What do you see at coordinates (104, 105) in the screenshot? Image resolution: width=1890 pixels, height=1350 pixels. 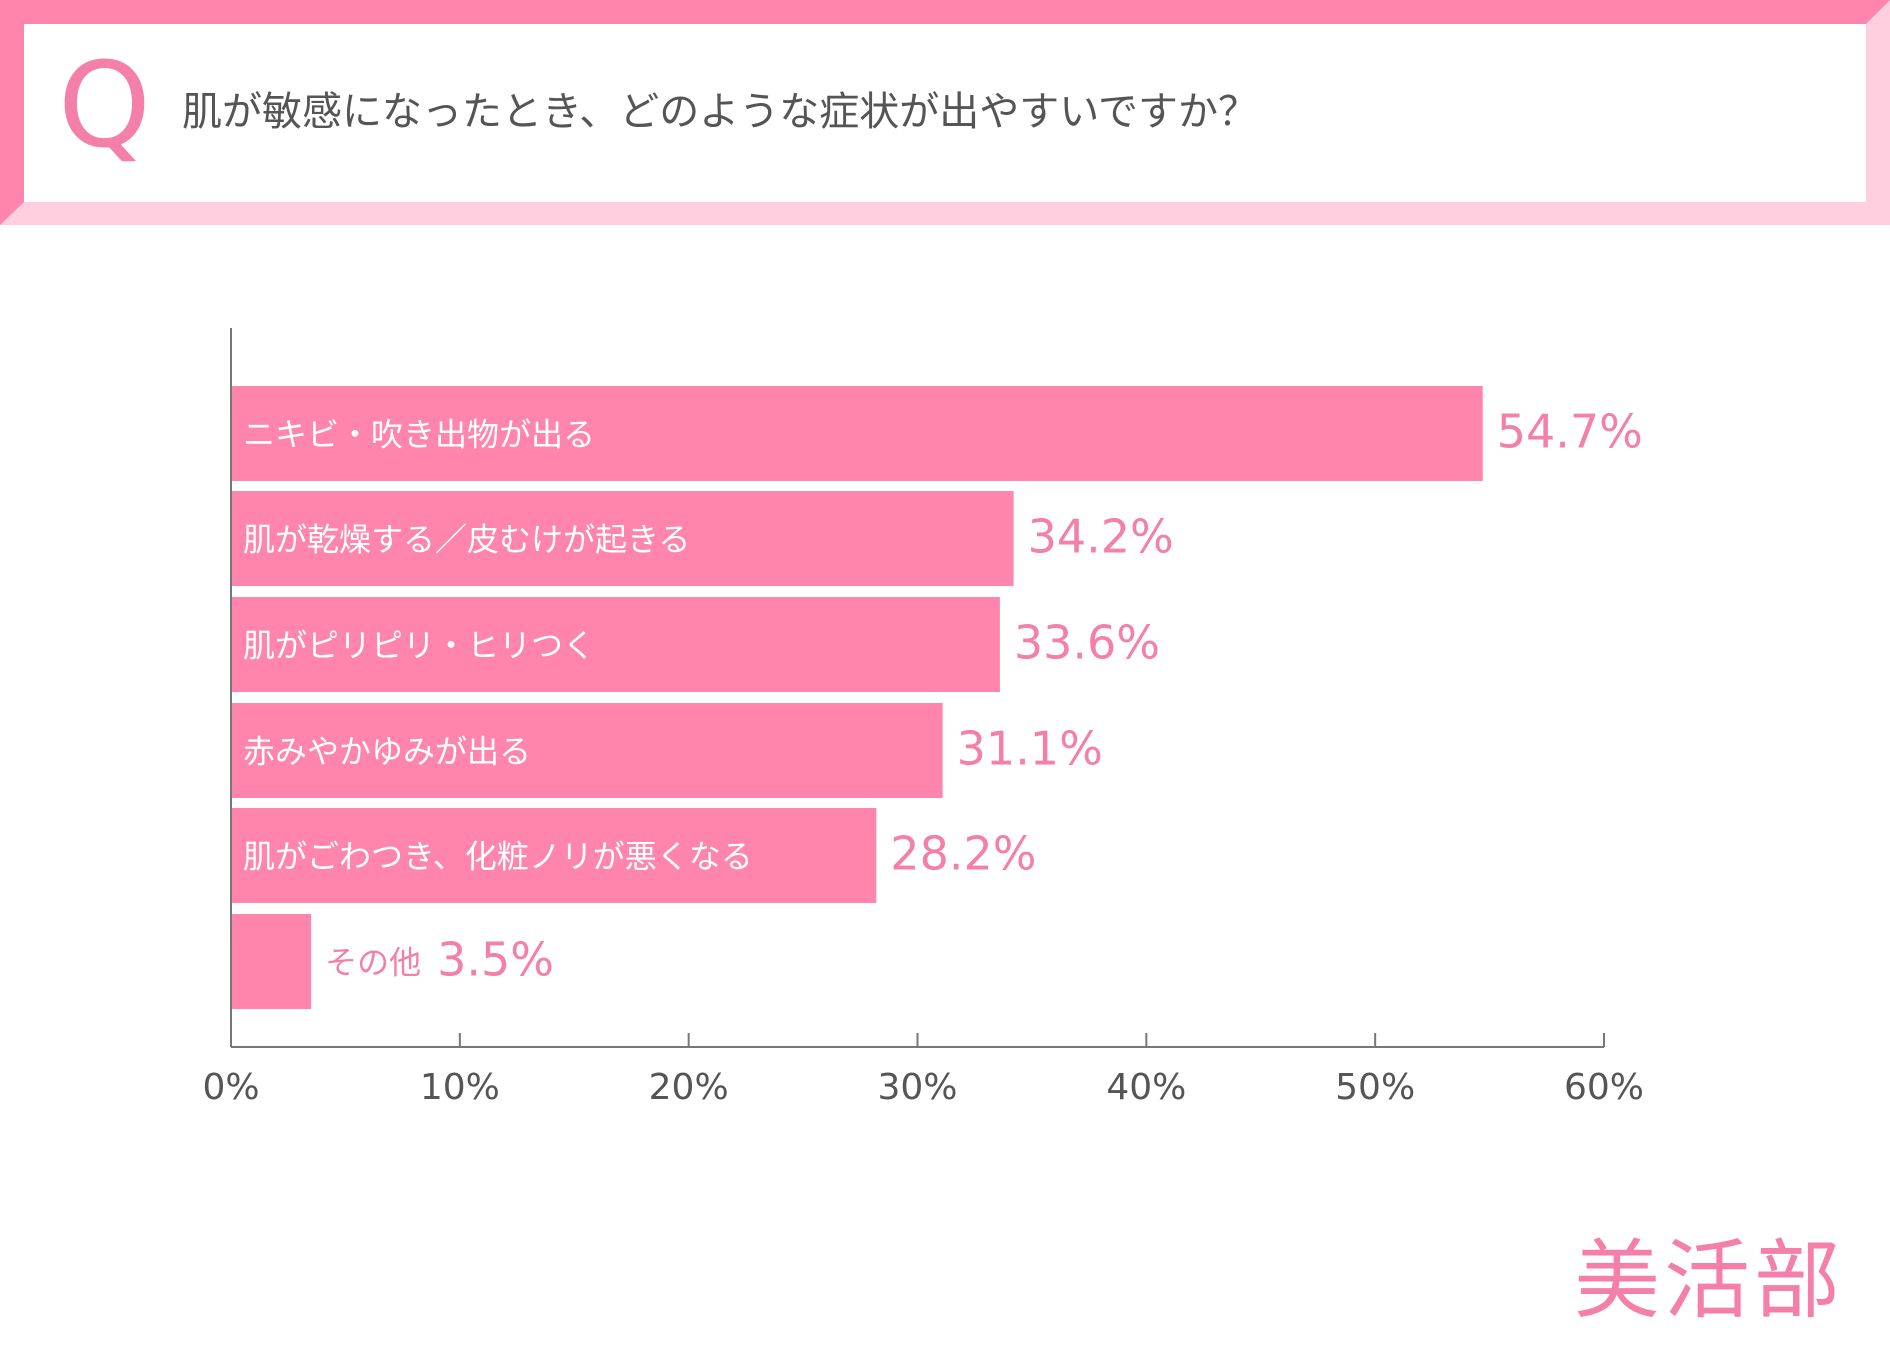 I see `question-q-mark: Q` at bounding box center [104, 105].